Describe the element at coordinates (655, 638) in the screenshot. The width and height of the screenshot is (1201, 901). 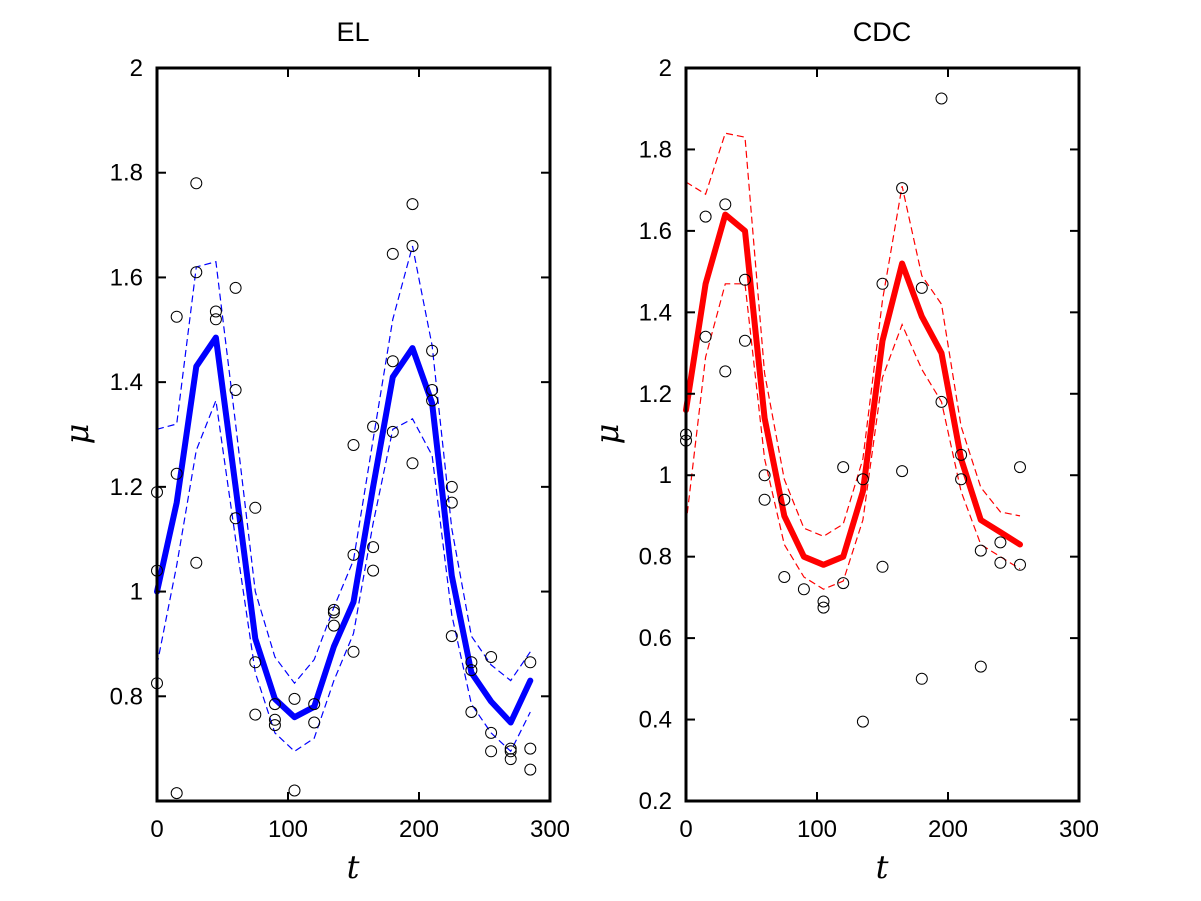
I see `y-tick-label: 0.6` at that location.